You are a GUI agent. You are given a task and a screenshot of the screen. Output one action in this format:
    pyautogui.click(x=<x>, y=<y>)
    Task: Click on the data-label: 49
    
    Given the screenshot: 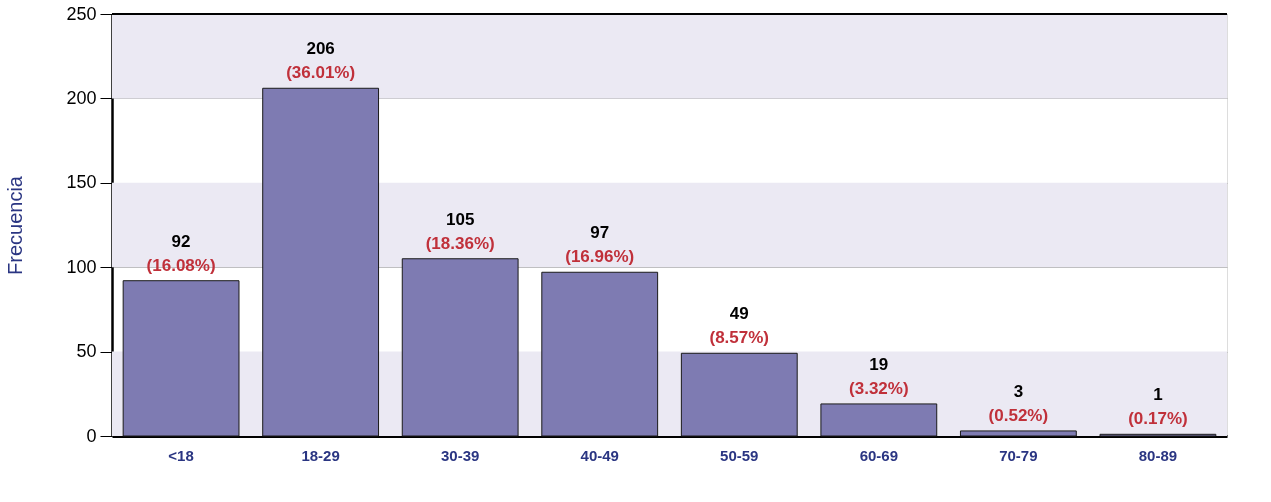 What is the action you would take?
    pyautogui.click(x=739, y=314)
    